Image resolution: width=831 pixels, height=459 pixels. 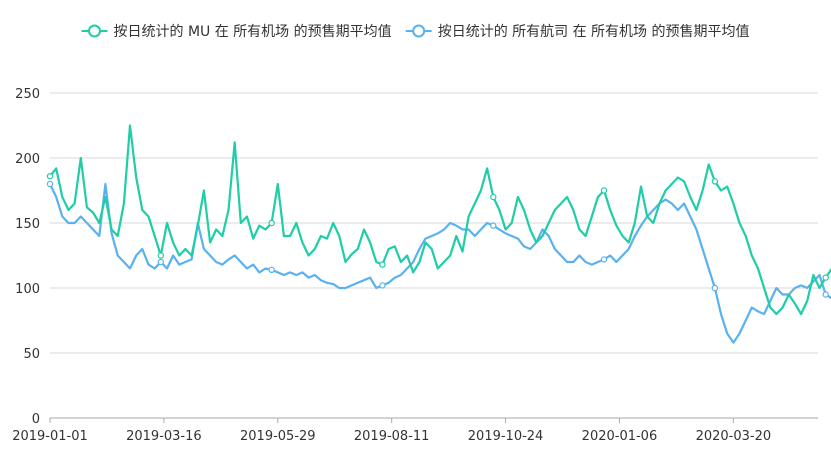 I want to click on x-tick-label: 2019-10-24, so click(x=506, y=436).